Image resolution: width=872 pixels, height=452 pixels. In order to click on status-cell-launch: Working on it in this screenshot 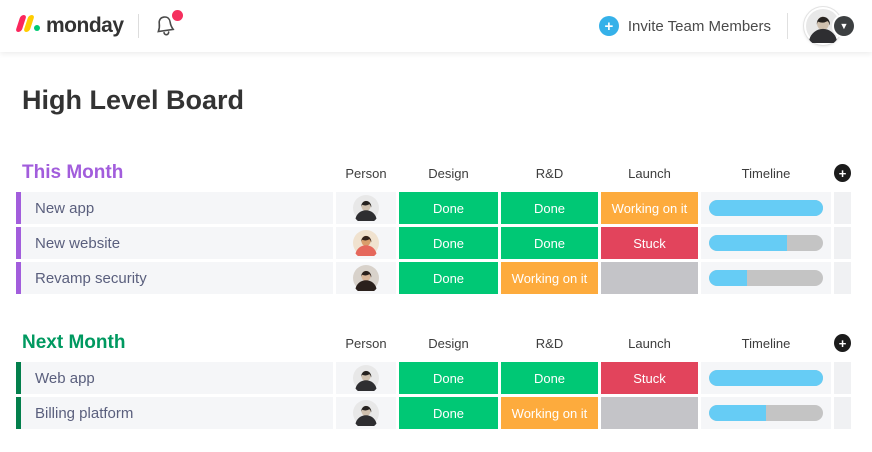, I will do `click(649, 208)`.